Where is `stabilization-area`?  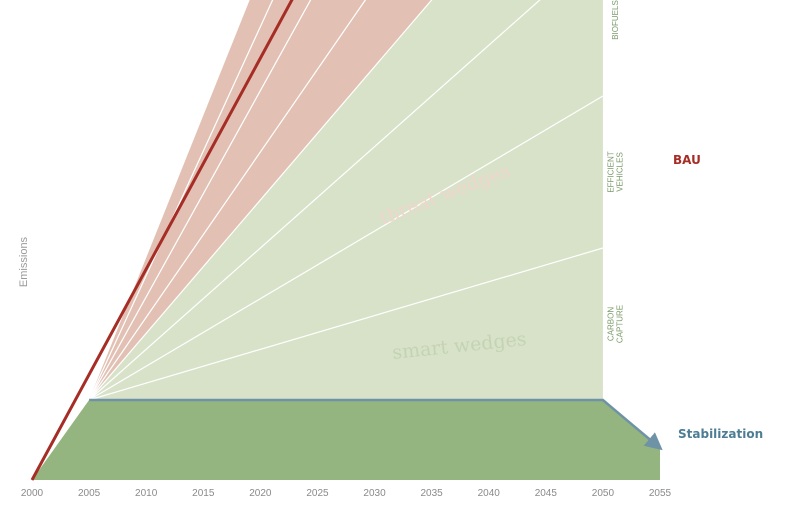
stabilization-area is located at coordinates (346, 440).